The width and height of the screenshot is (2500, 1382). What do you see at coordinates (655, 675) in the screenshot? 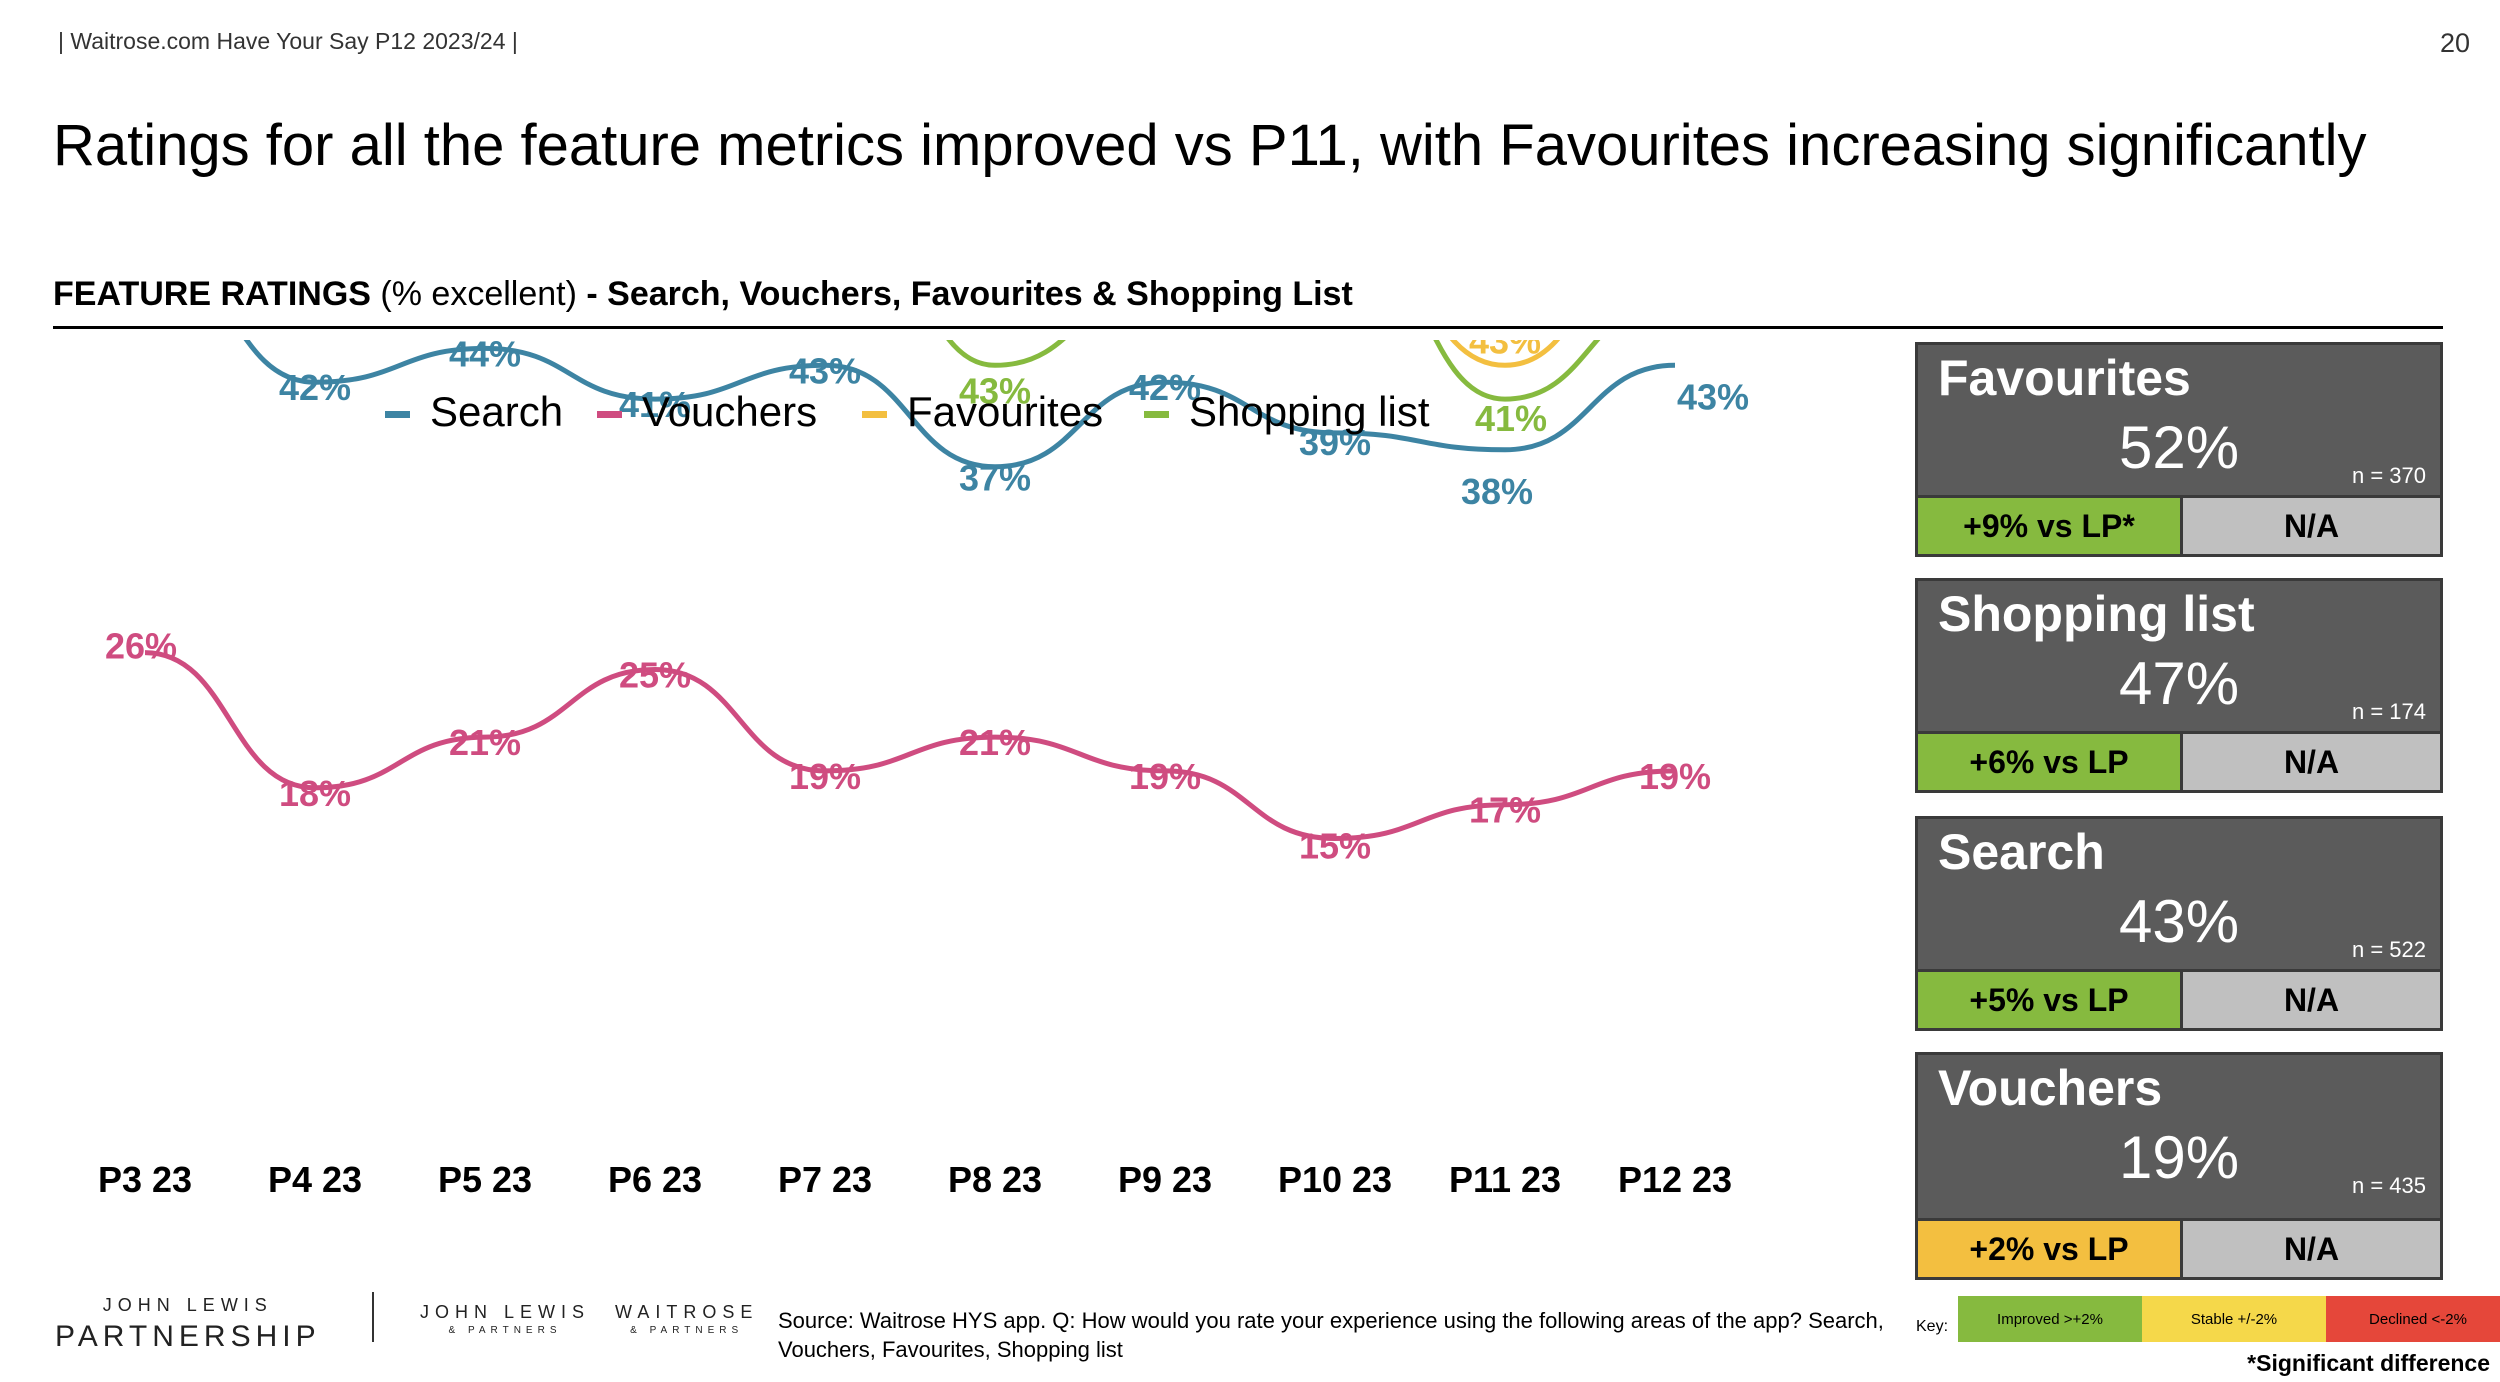
I see `data-label-vouchers: 25%` at bounding box center [655, 675].